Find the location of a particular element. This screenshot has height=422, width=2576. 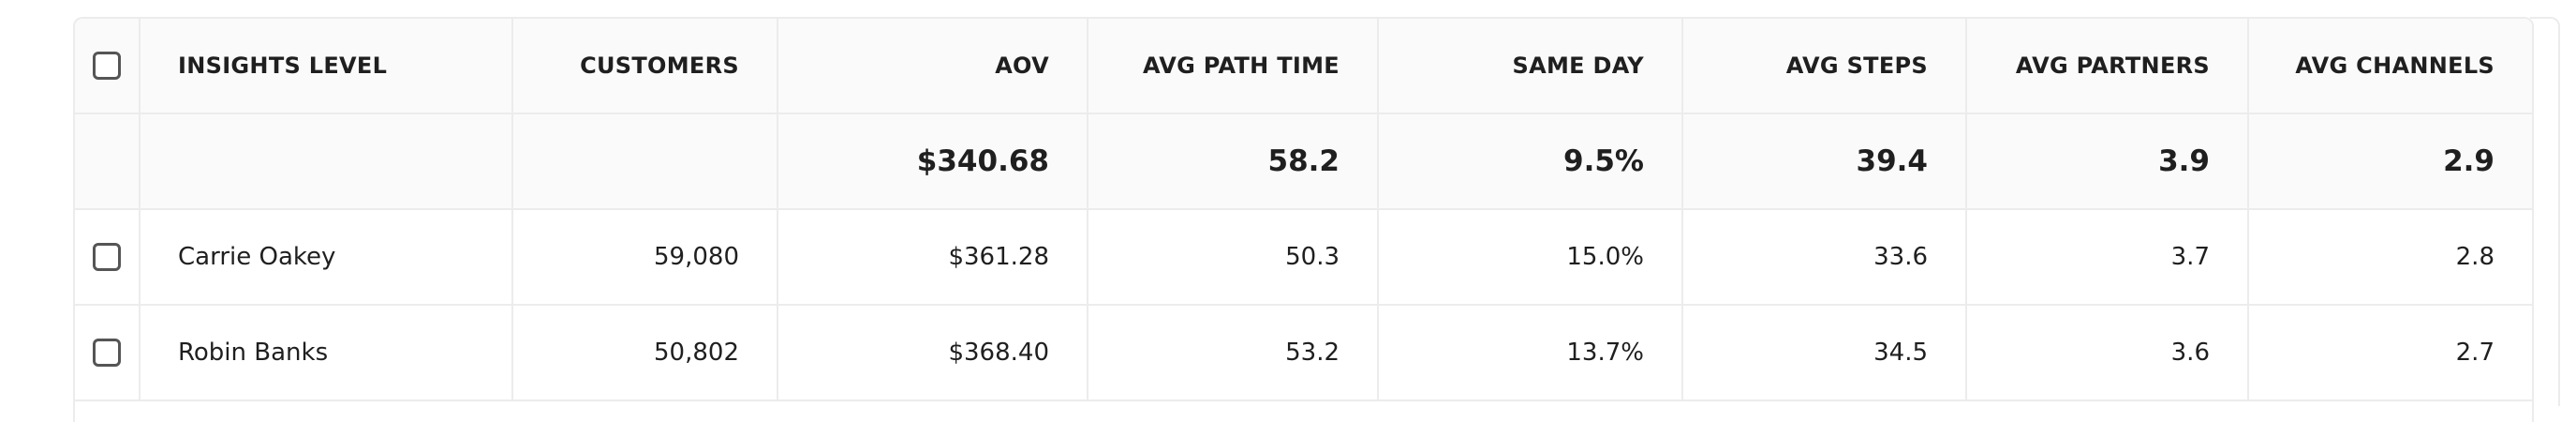

summary-cell: 58.2 is located at coordinates (1233, 161).